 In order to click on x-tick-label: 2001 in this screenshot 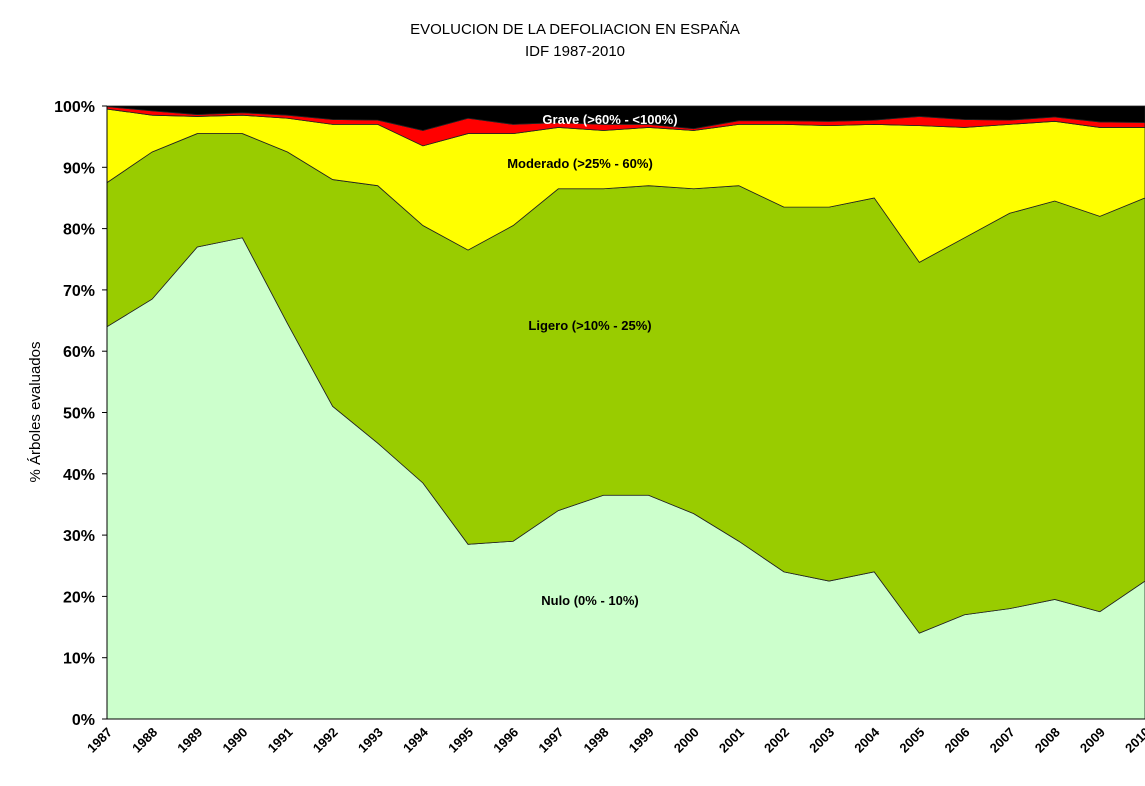, I will do `click(731, 740)`.